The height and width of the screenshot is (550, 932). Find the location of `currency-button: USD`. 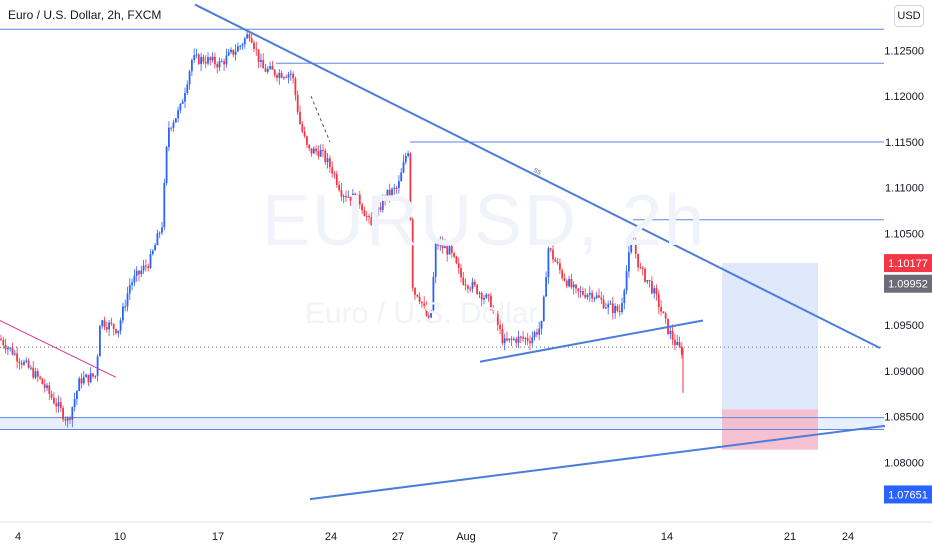

currency-button: USD is located at coordinates (909, 16).